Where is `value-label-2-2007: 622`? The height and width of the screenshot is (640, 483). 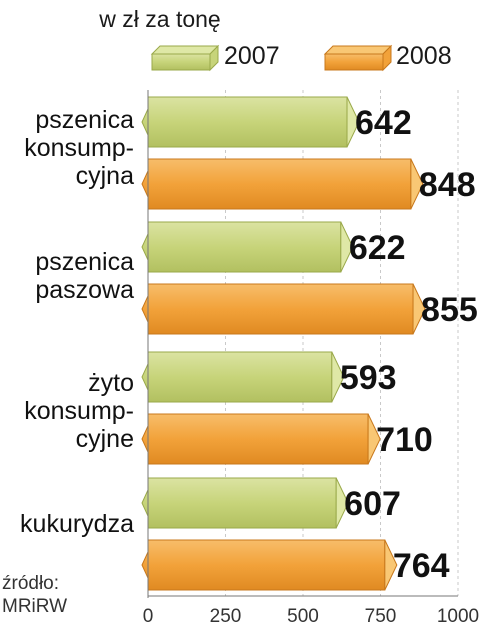
value-label-2-2007: 622 is located at coordinates (377, 248).